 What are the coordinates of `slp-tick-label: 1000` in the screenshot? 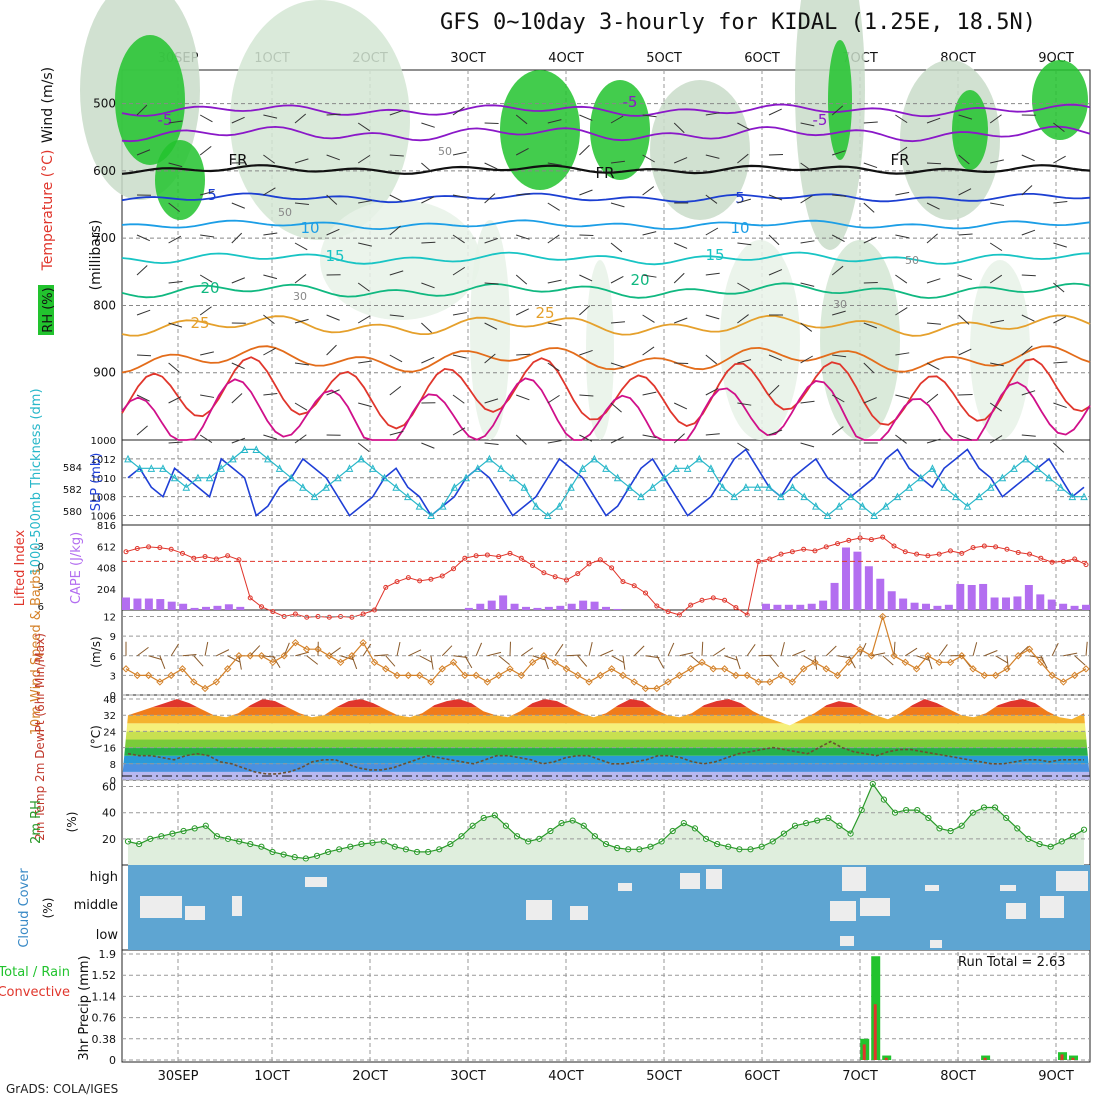 It's located at (103, 441).